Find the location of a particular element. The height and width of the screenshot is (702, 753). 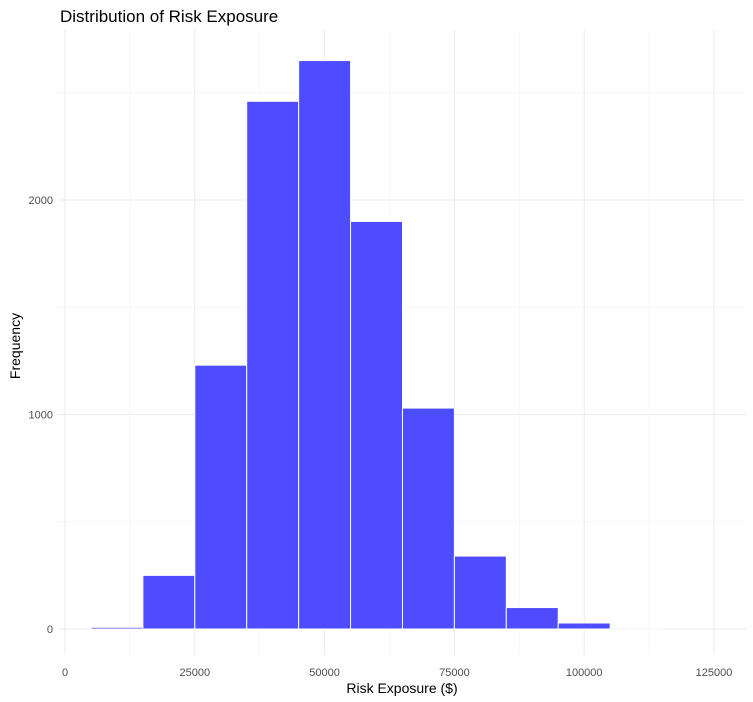

x-tick-label: 125000 is located at coordinates (714, 673).